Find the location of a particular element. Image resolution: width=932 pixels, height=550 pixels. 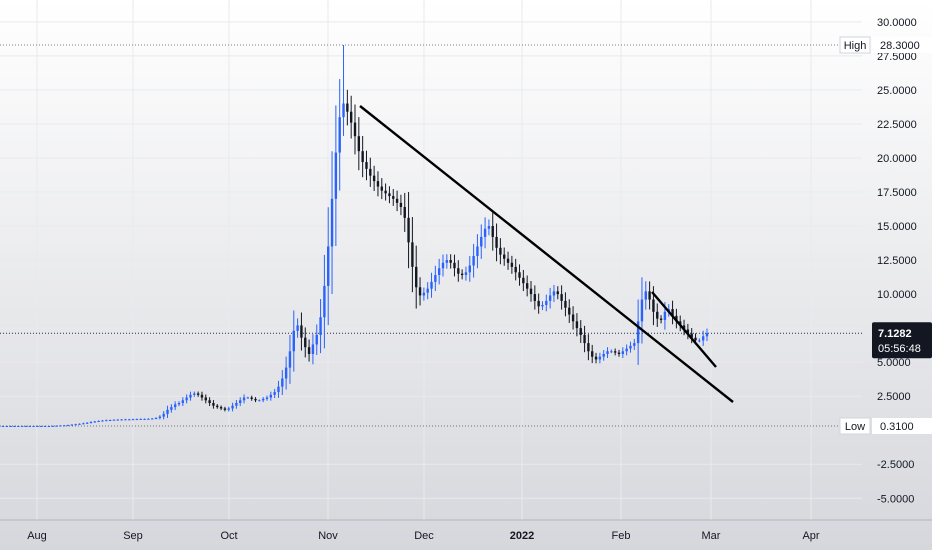

low-value: 0.3100 is located at coordinates (897, 427).